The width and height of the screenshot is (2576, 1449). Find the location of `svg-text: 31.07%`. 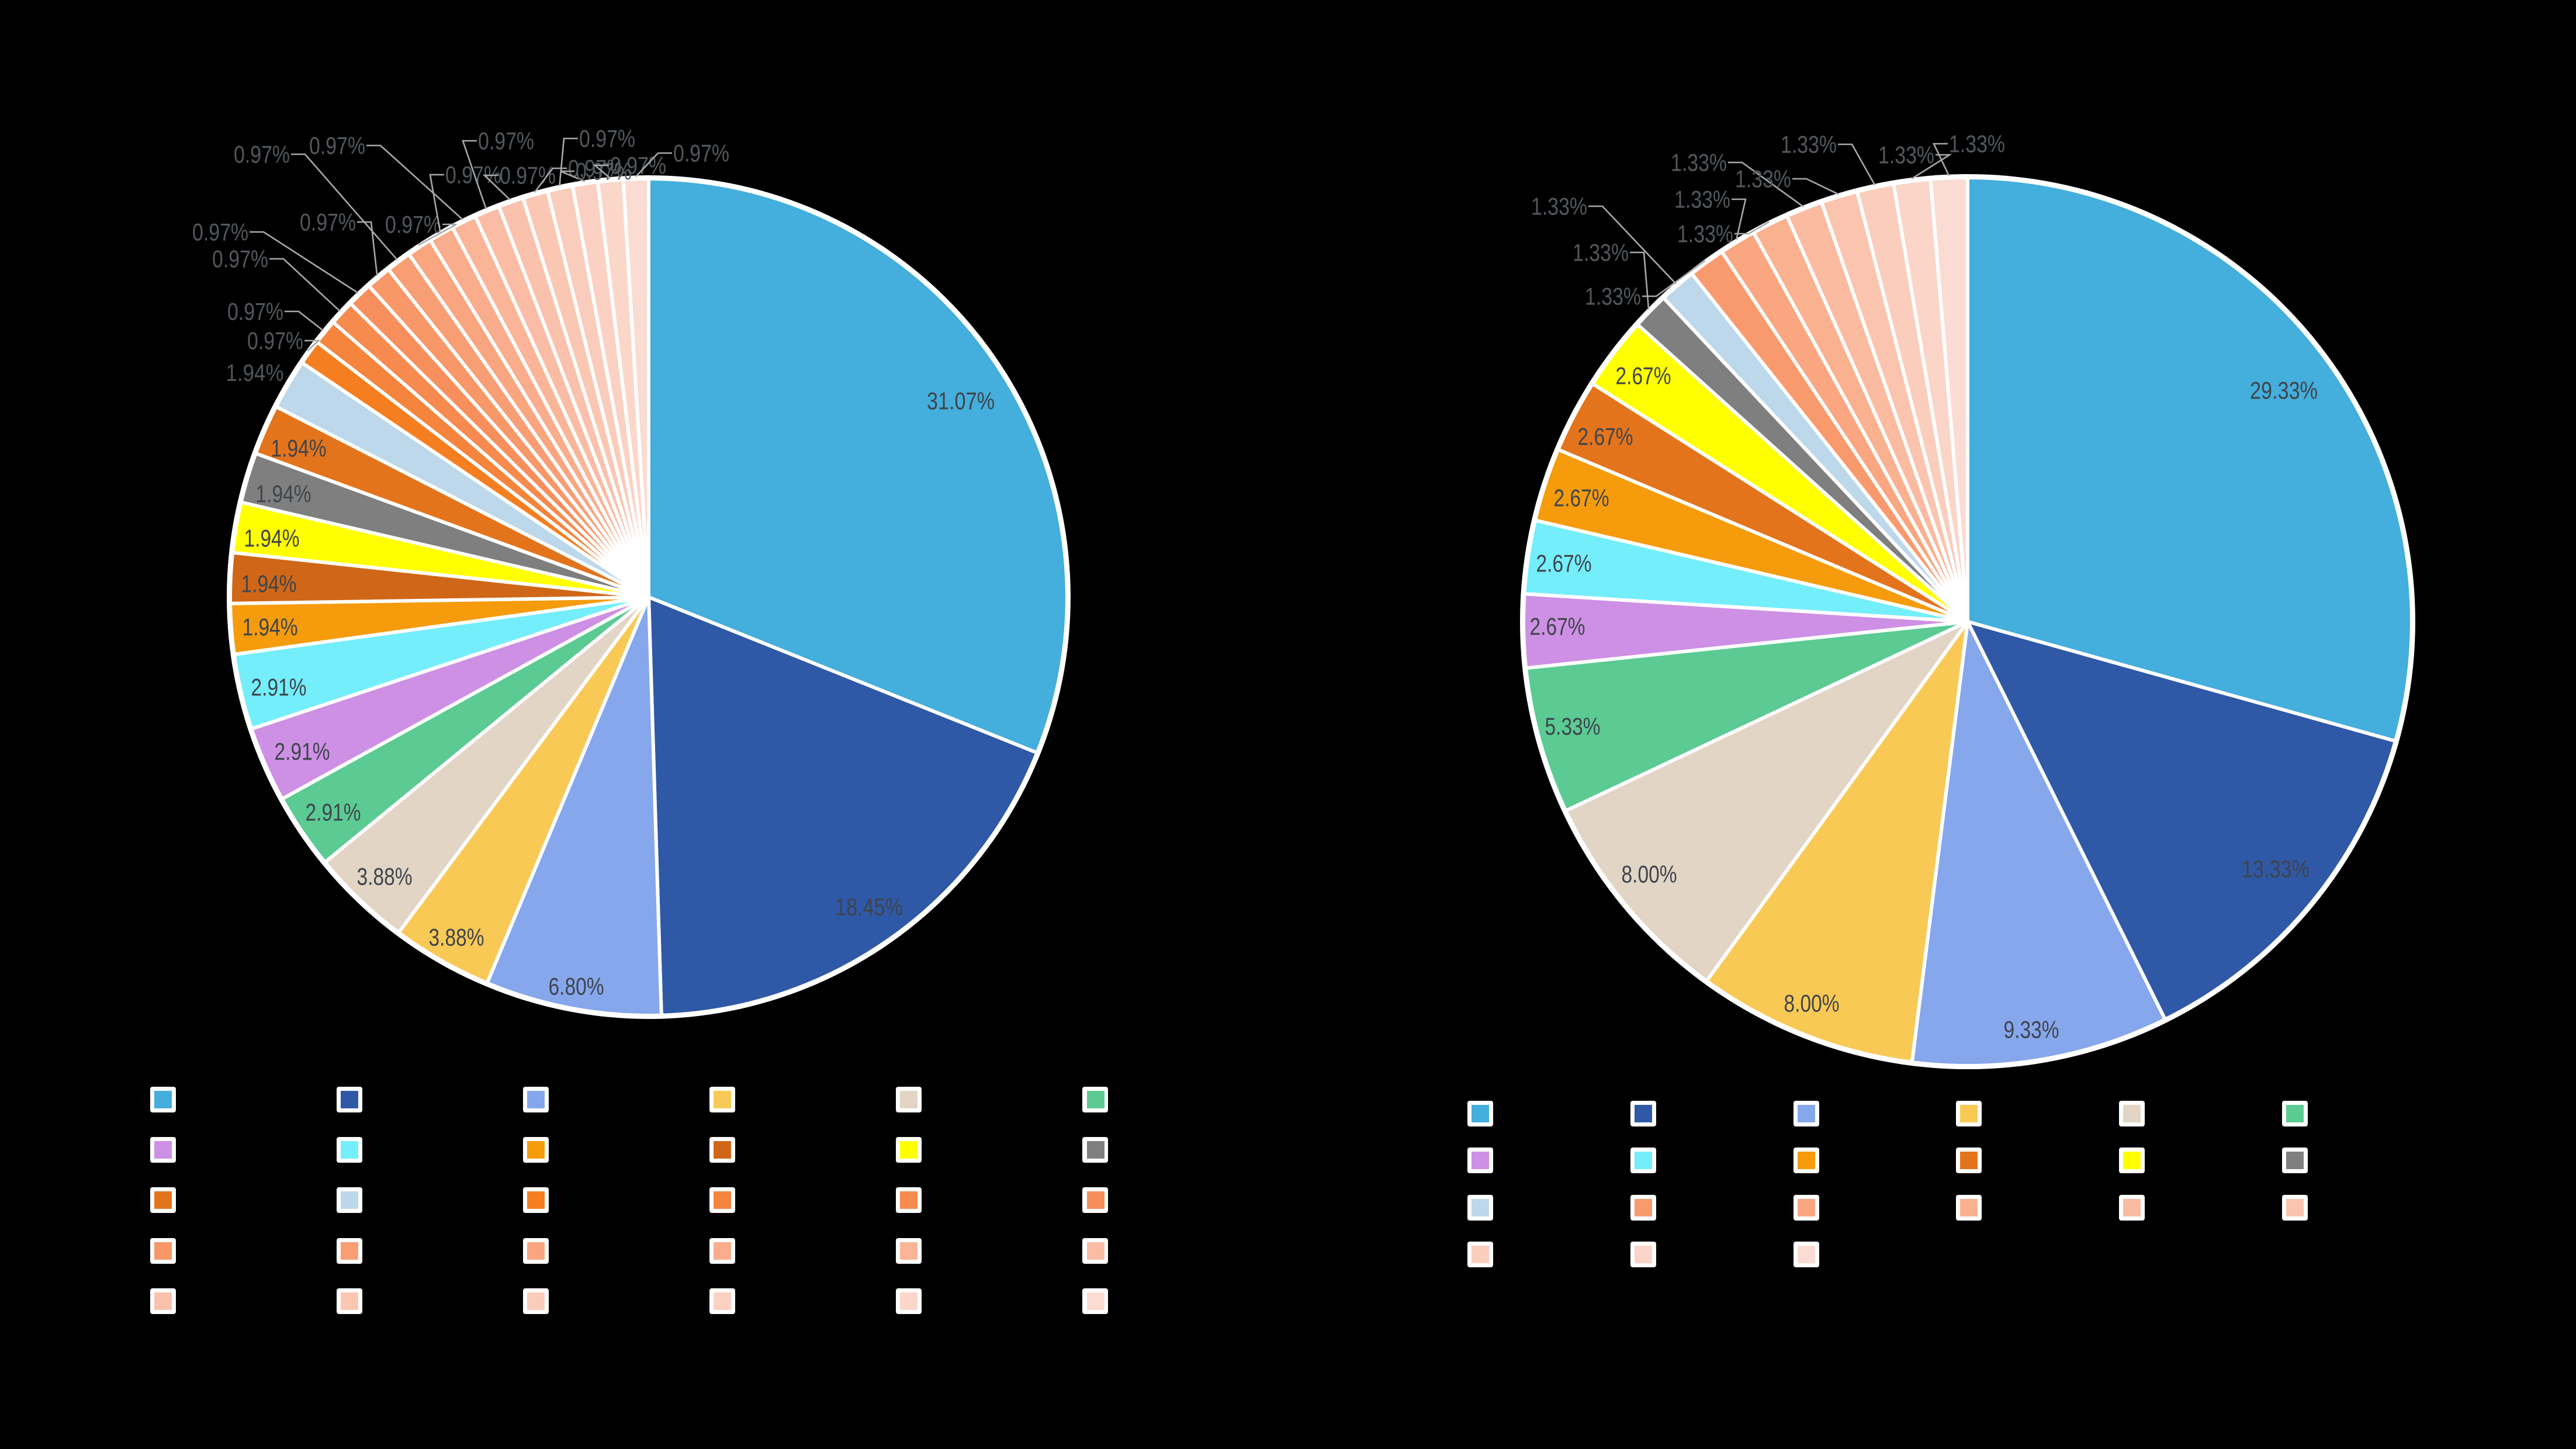

svg-text: 31.07% is located at coordinates (961, 400).